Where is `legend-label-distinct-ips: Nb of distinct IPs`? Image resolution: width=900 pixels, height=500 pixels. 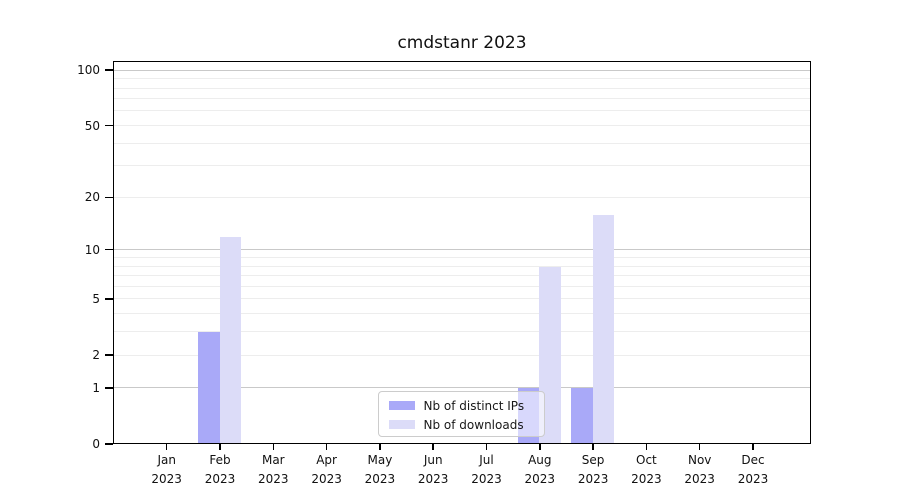 legend-label-distinct-ips: Nb of distinct IPs is located at coordinates (474, 405).